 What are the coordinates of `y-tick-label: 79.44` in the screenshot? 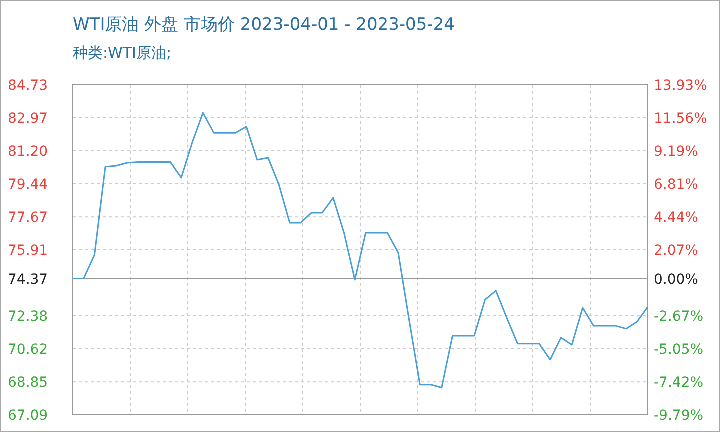 It's located at (28, 184).